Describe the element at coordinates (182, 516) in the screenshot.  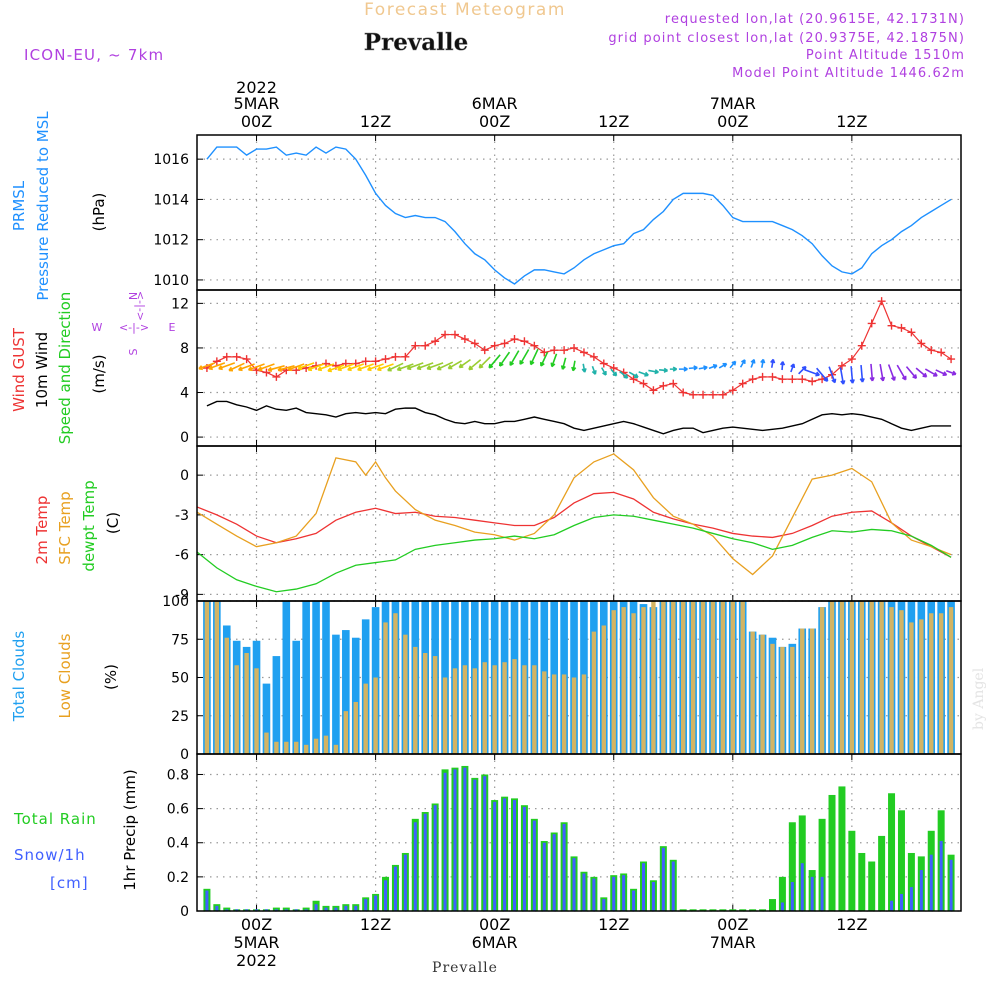
I see `y-tick-label: -3` at that location.